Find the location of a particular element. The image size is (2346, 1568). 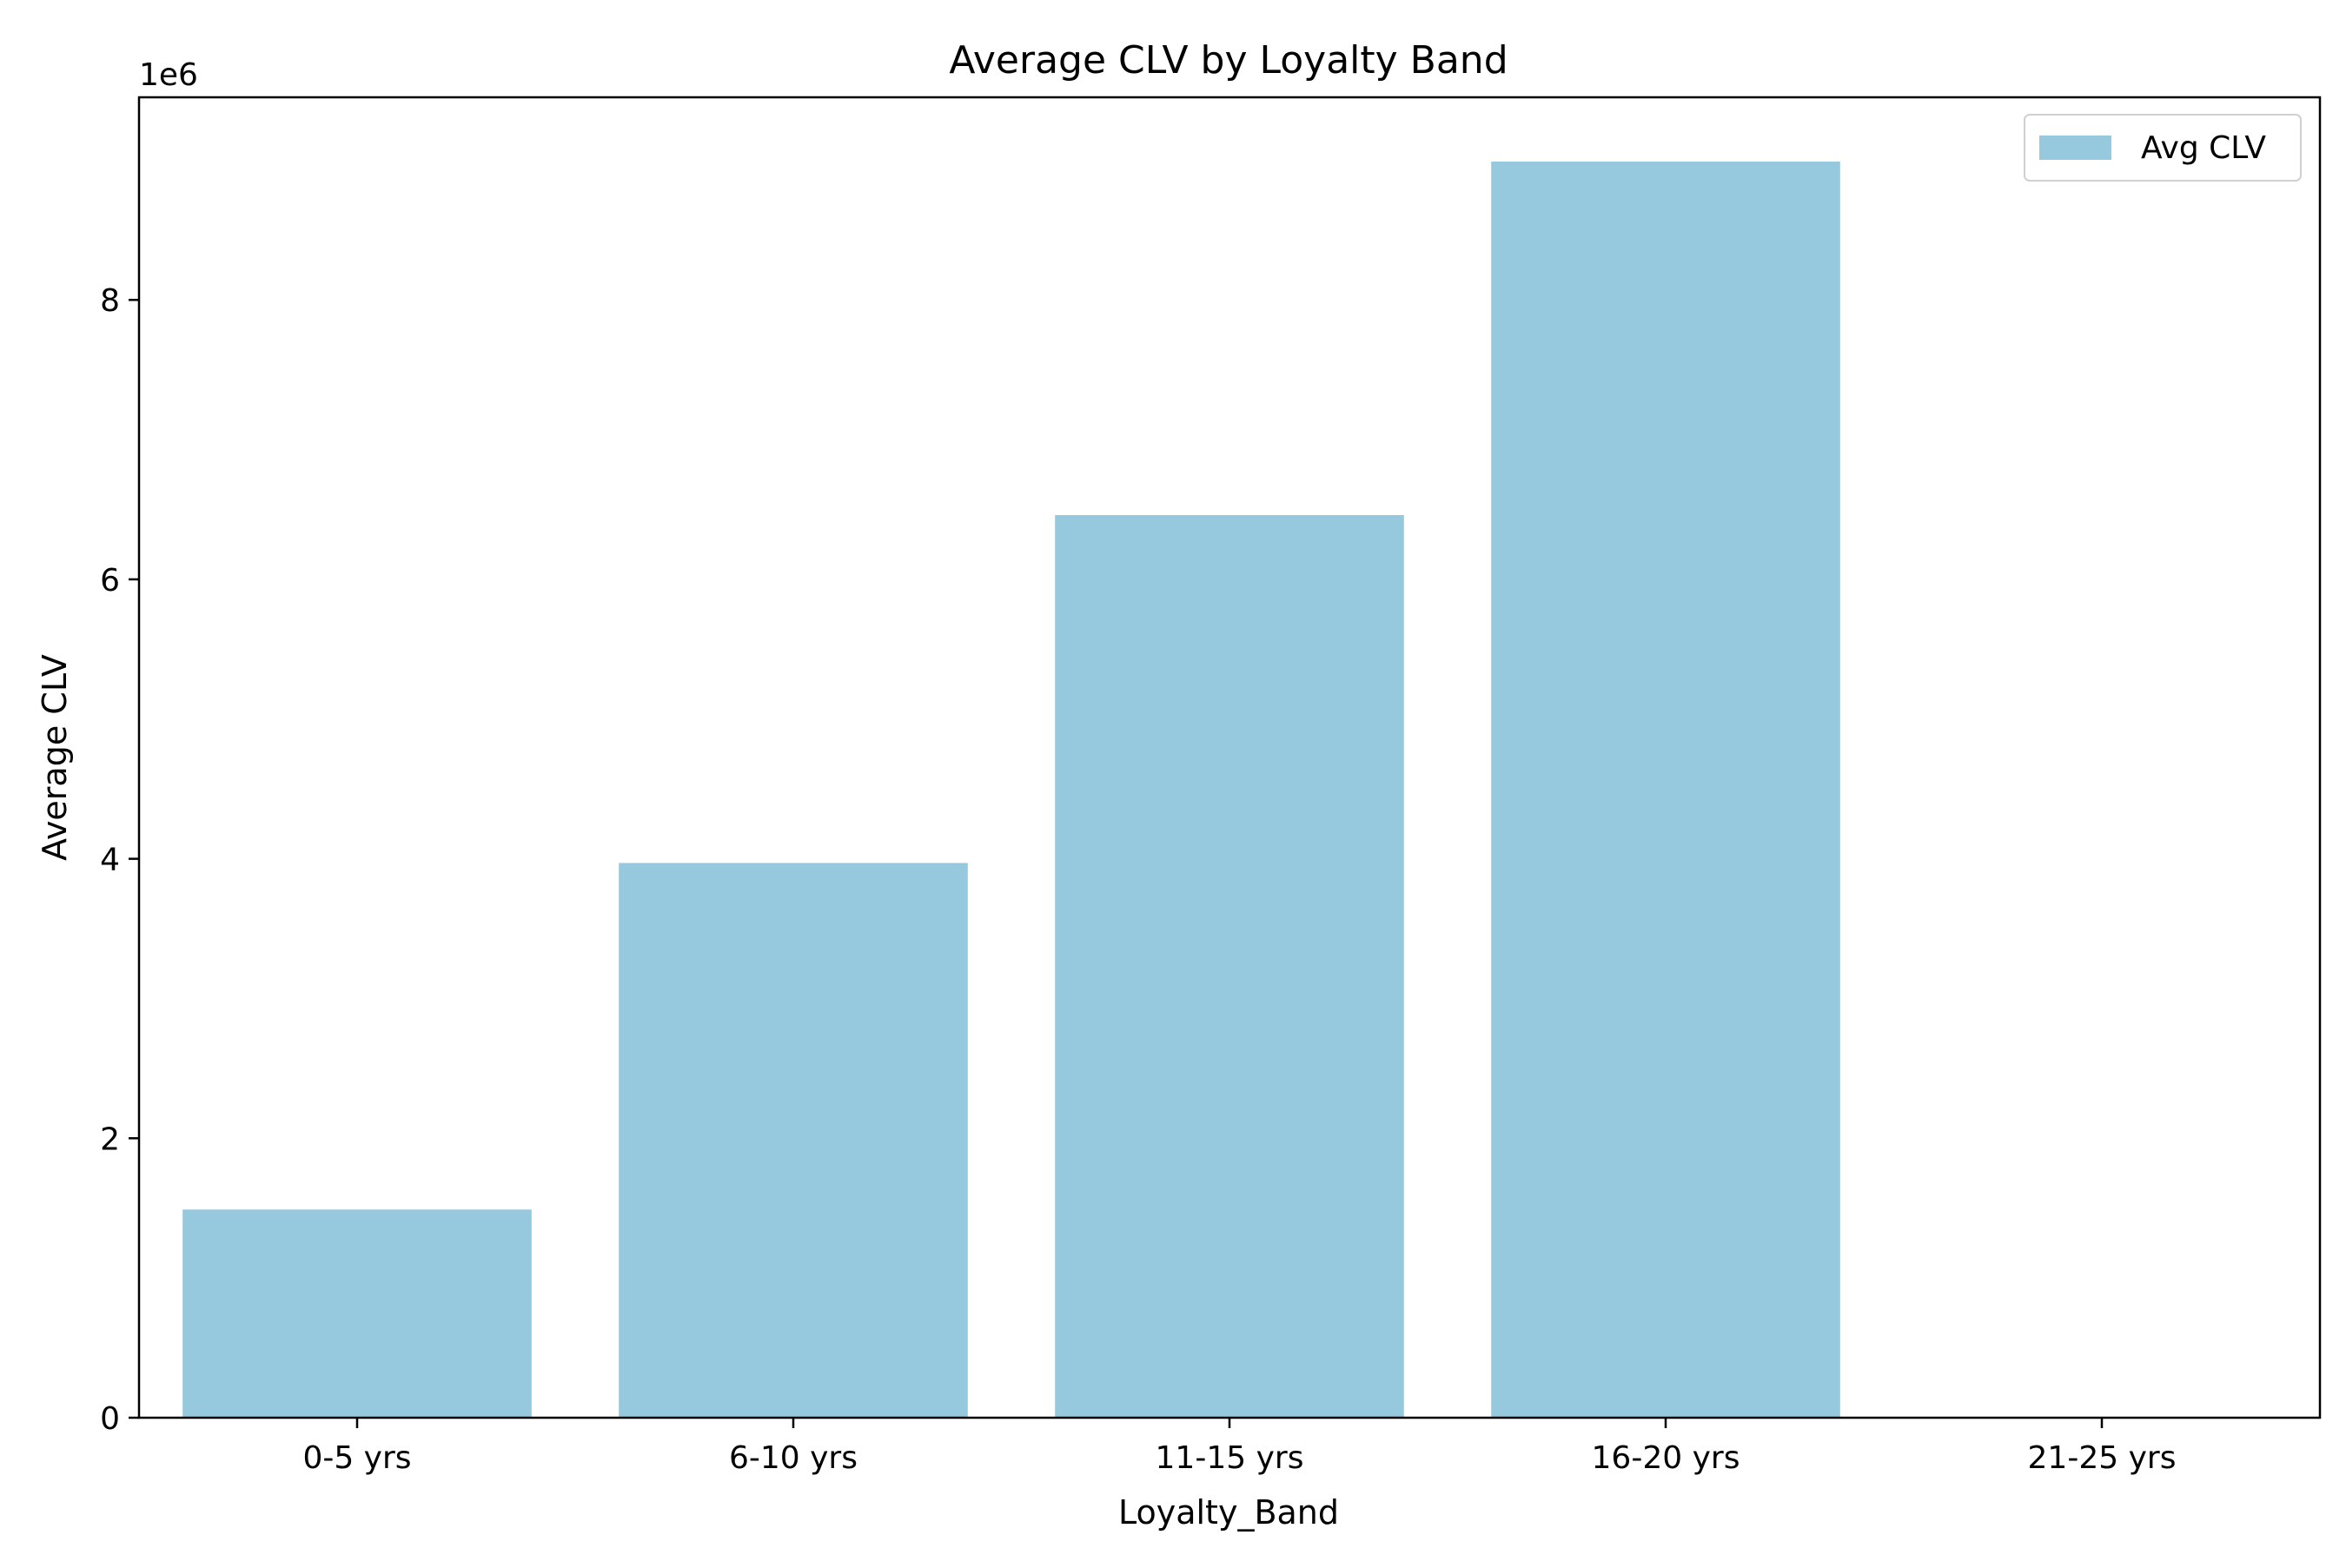

y-tick-label: 4 is located at coordinates (110, 860).